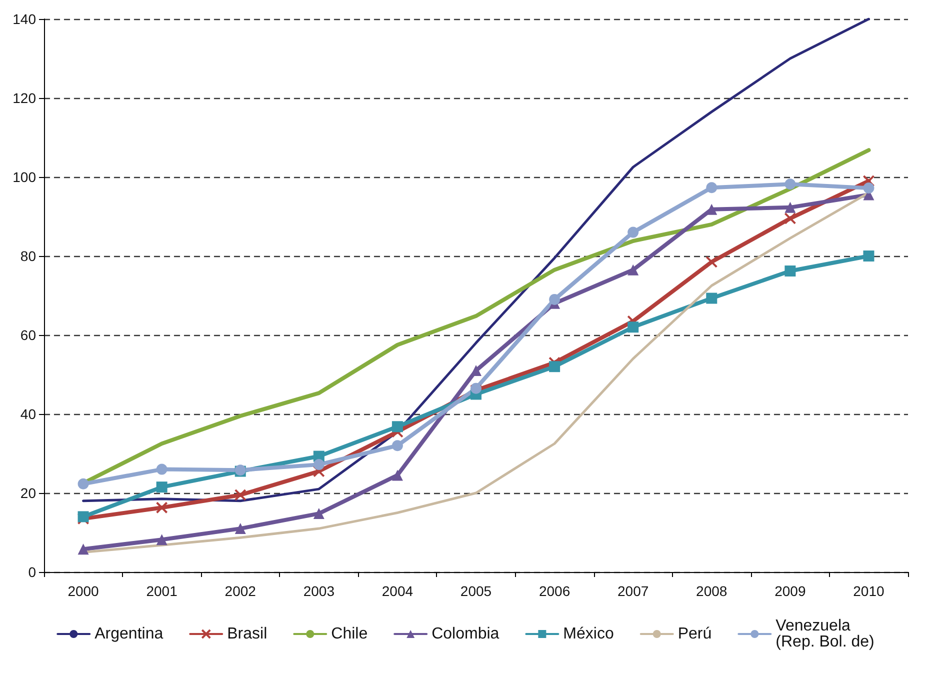 The image size is (931, 673). Describe the element at coordinates (695, 634) in the screenshot. I see `legend-label: Perú` at that location.